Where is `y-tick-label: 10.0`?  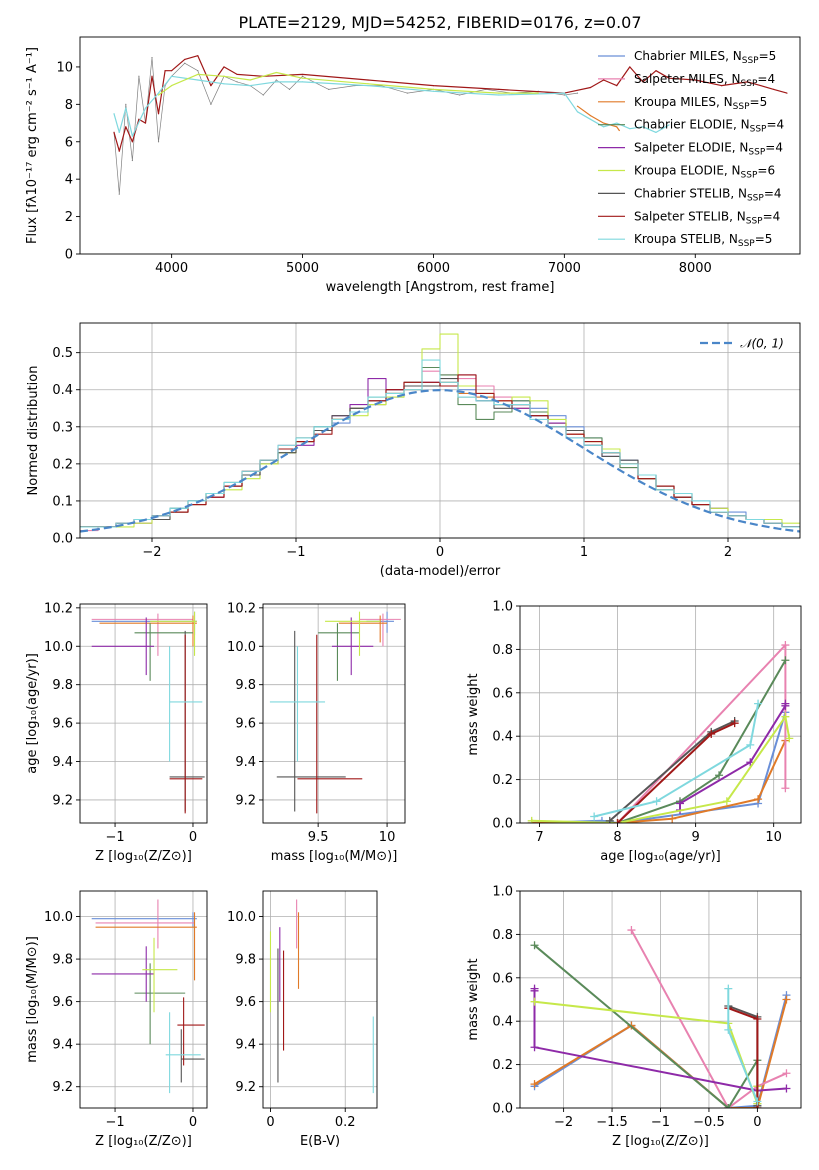 y-tick-label: 10.0 is located at coordinates (58, 647).